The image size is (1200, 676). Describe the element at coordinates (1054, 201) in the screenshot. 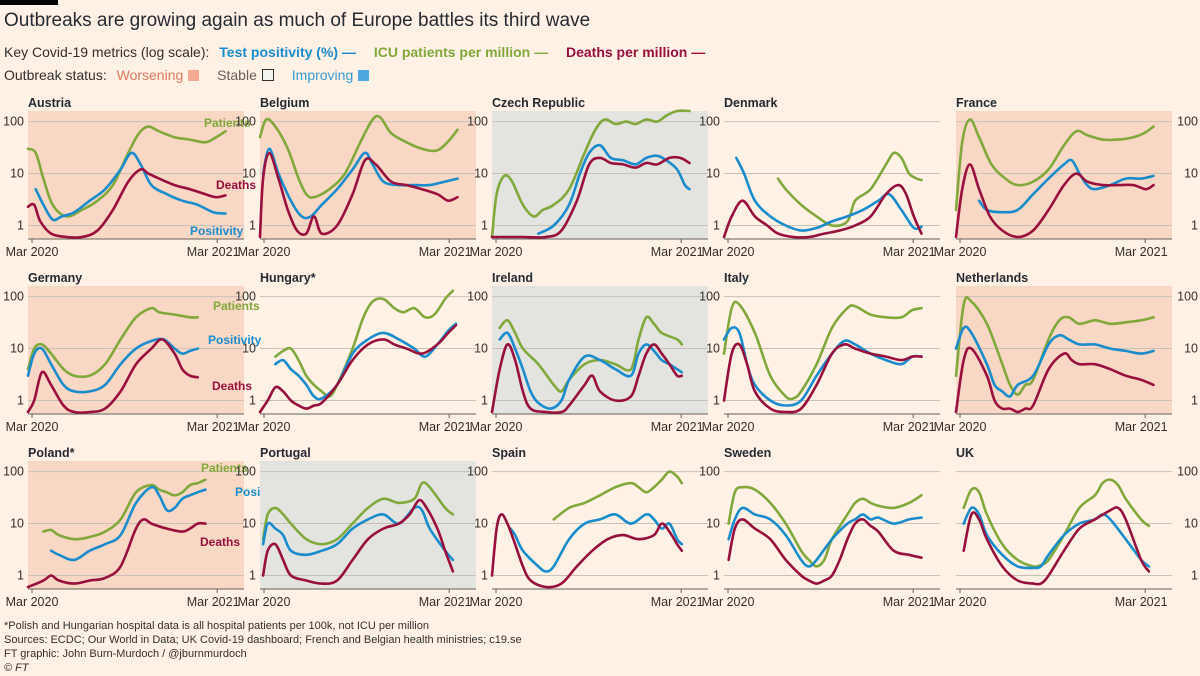

I see `series-deaths-france` at that location.